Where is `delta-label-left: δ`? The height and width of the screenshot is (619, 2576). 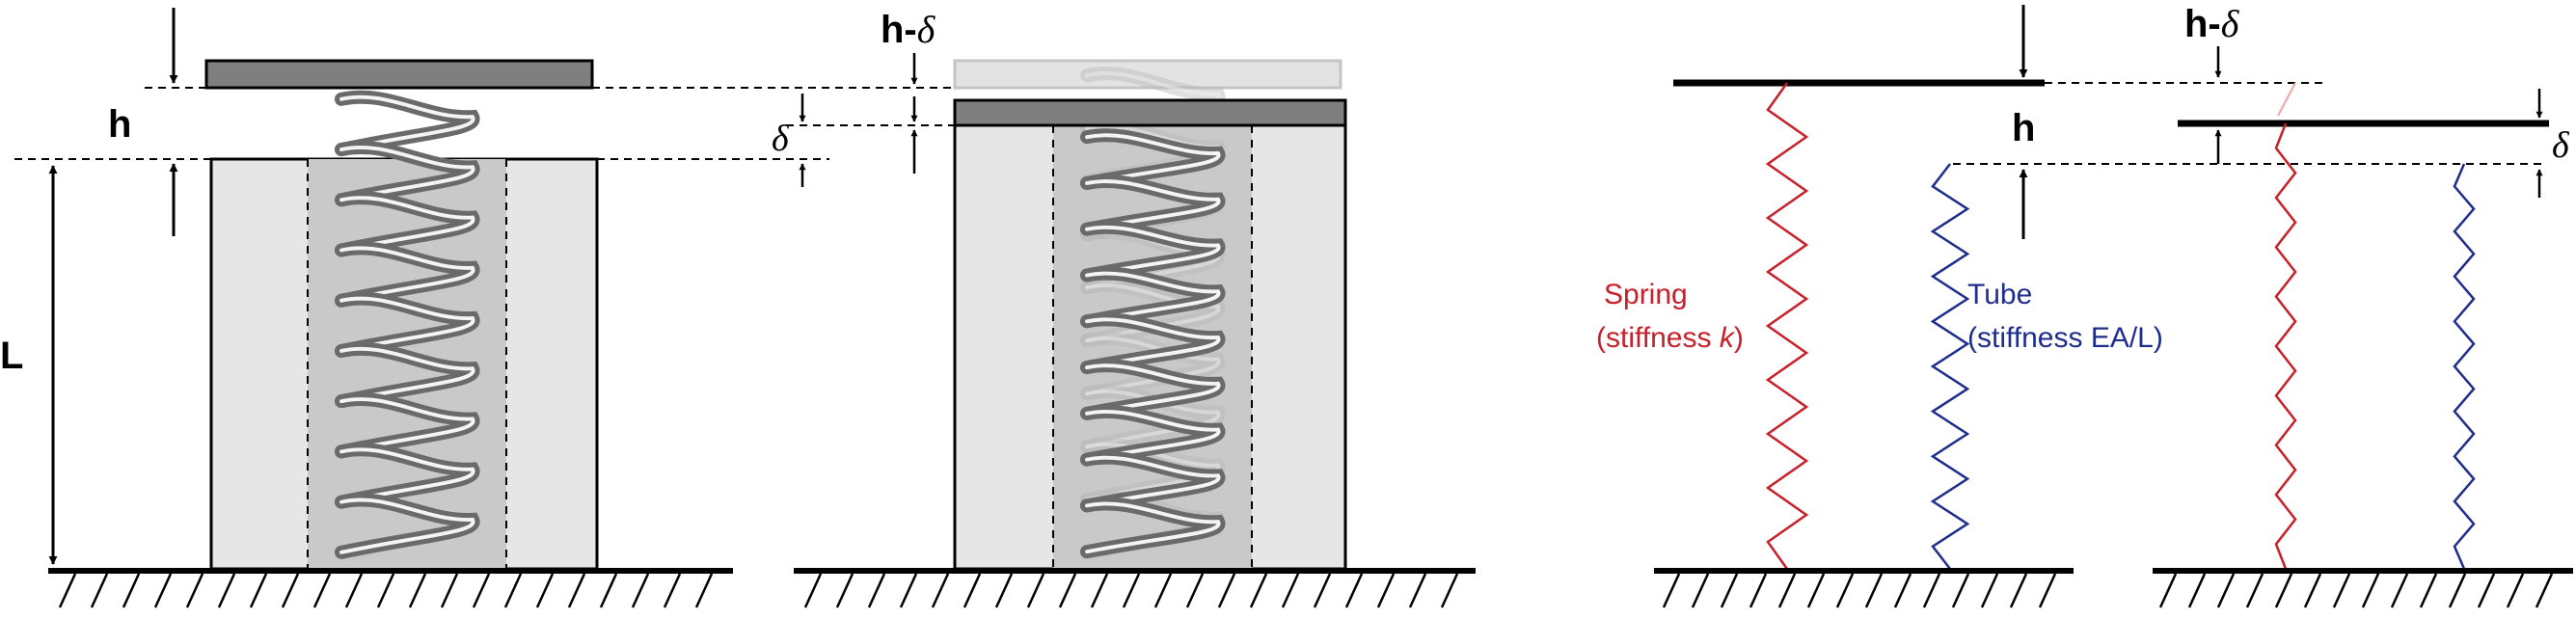
delta-label-left: δ is located at coordinates (781, 139).